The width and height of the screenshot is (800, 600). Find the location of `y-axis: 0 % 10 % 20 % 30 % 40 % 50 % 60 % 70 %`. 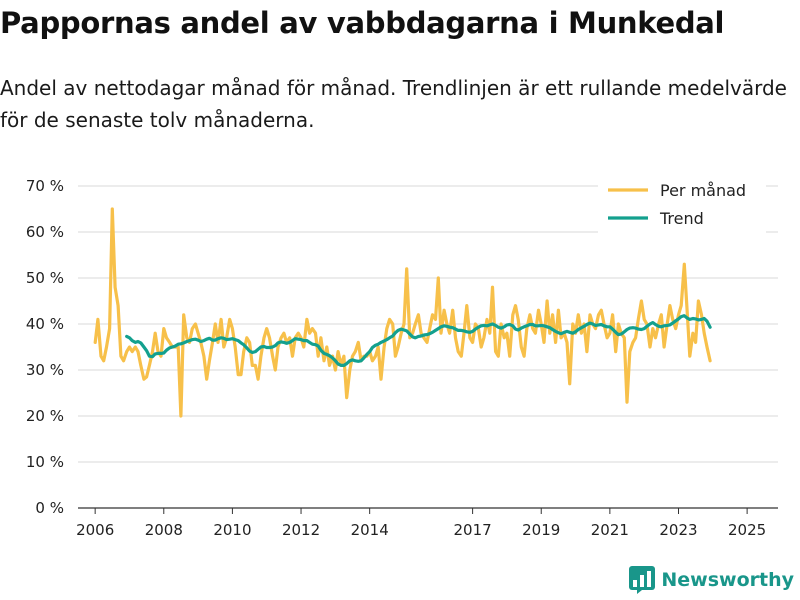

y-axis: 0 % 10 % 20 % 30 % 40 % 50 % 60 % 70 % is located at coordinates (45, 347).